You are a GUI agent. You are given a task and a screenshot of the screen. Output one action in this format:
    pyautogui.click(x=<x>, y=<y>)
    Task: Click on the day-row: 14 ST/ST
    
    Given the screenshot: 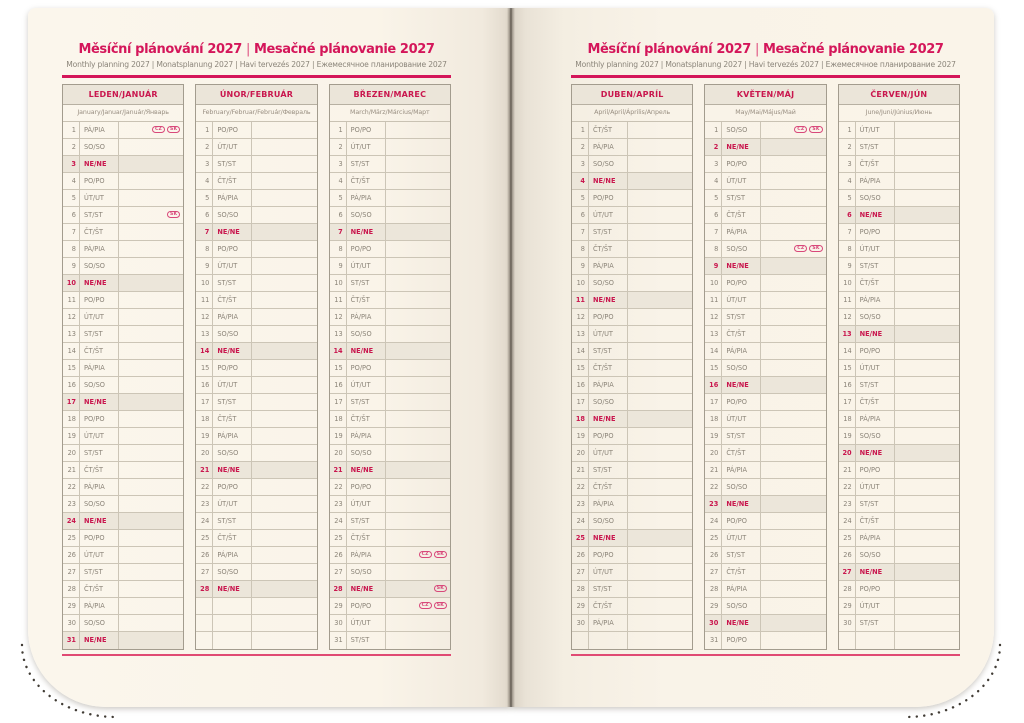 What is the action you would take?
    pyautogui.click(x=632, y=351)
    